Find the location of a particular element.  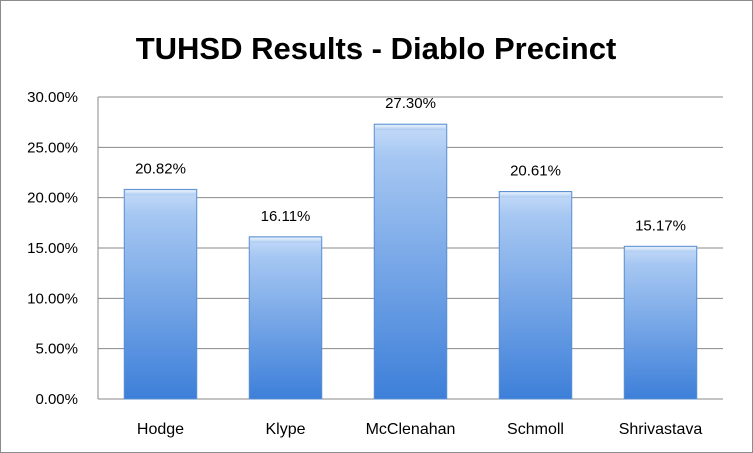

data-label: 27.30% is located at coordinates (410, 103).